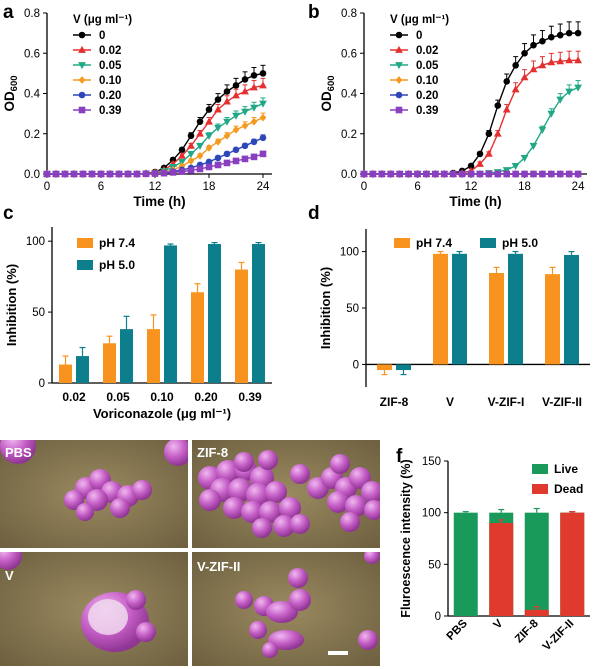  Describe the element at coordinates (349, 253) in the screenshot. I see `y-tick-label: 100` at that location.